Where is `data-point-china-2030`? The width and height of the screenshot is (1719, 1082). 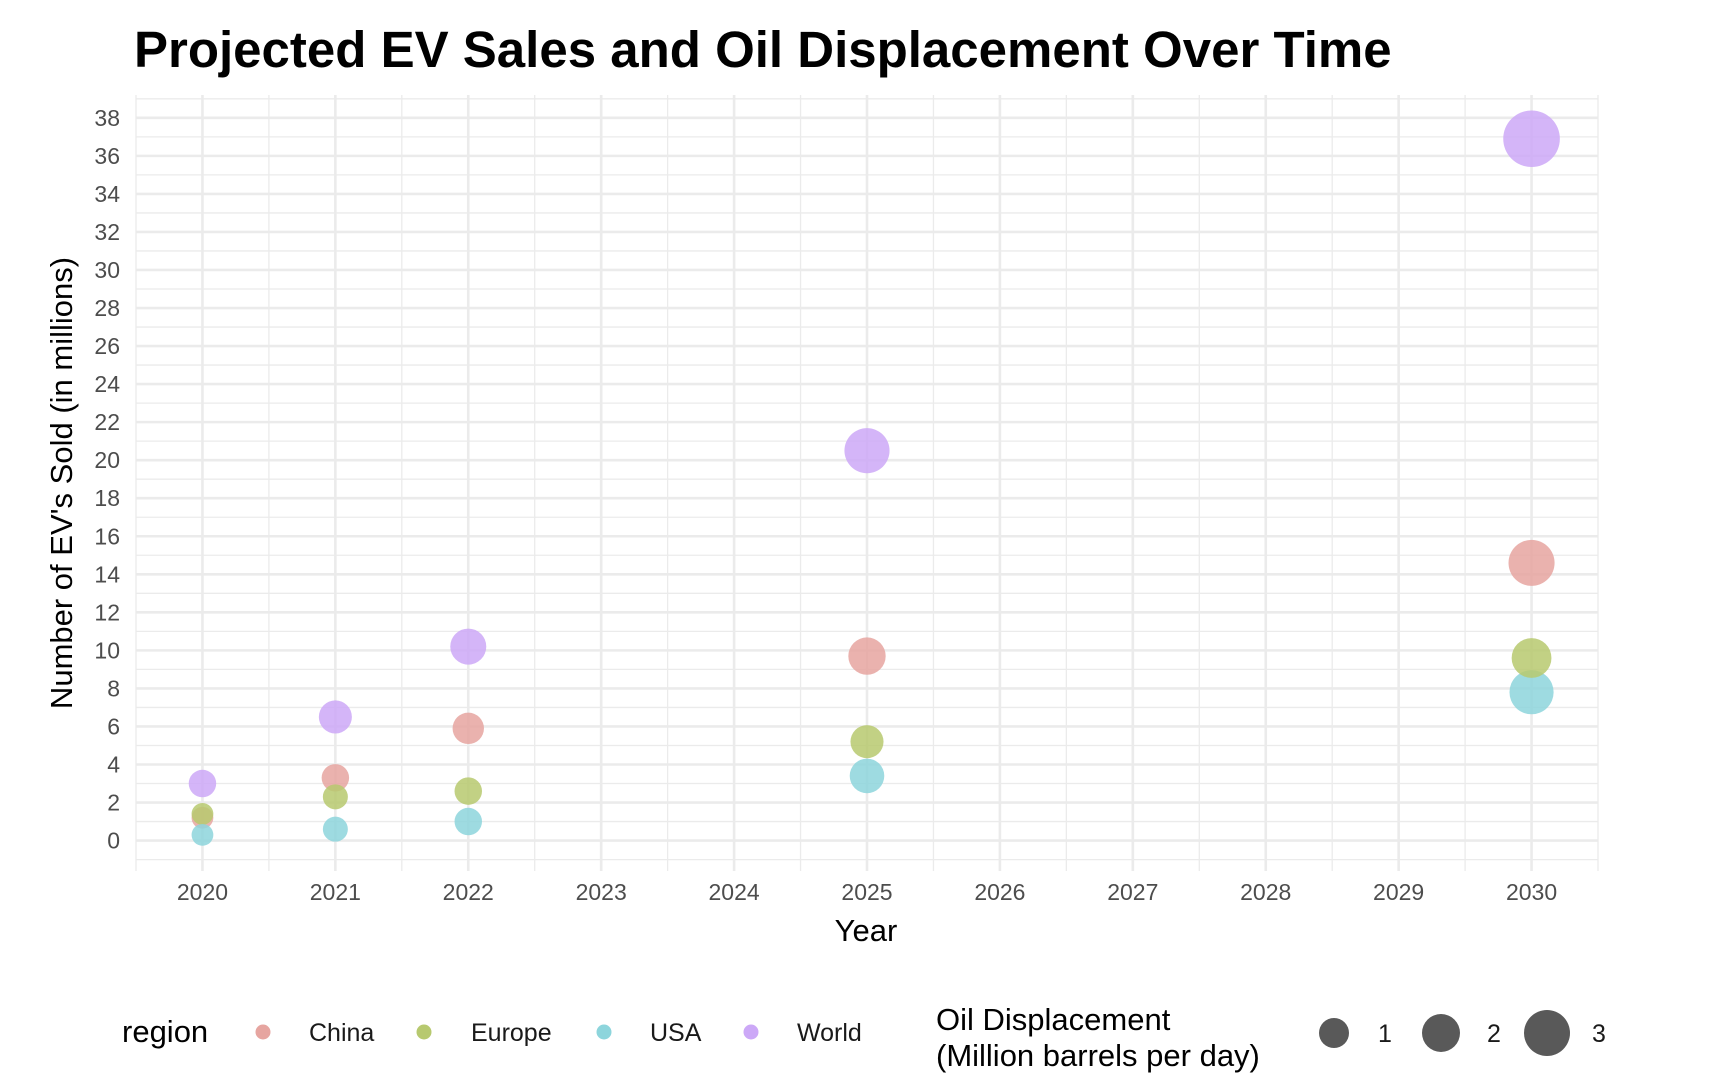 data-point-china-2030 is located at coordinates (1531, 562).